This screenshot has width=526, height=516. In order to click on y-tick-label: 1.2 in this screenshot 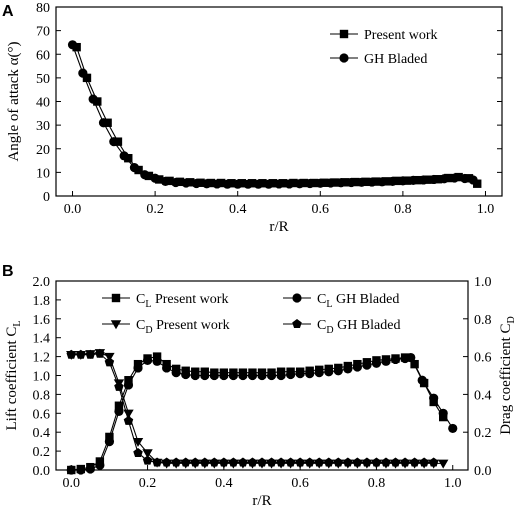, I will do `click(42, 358)`.